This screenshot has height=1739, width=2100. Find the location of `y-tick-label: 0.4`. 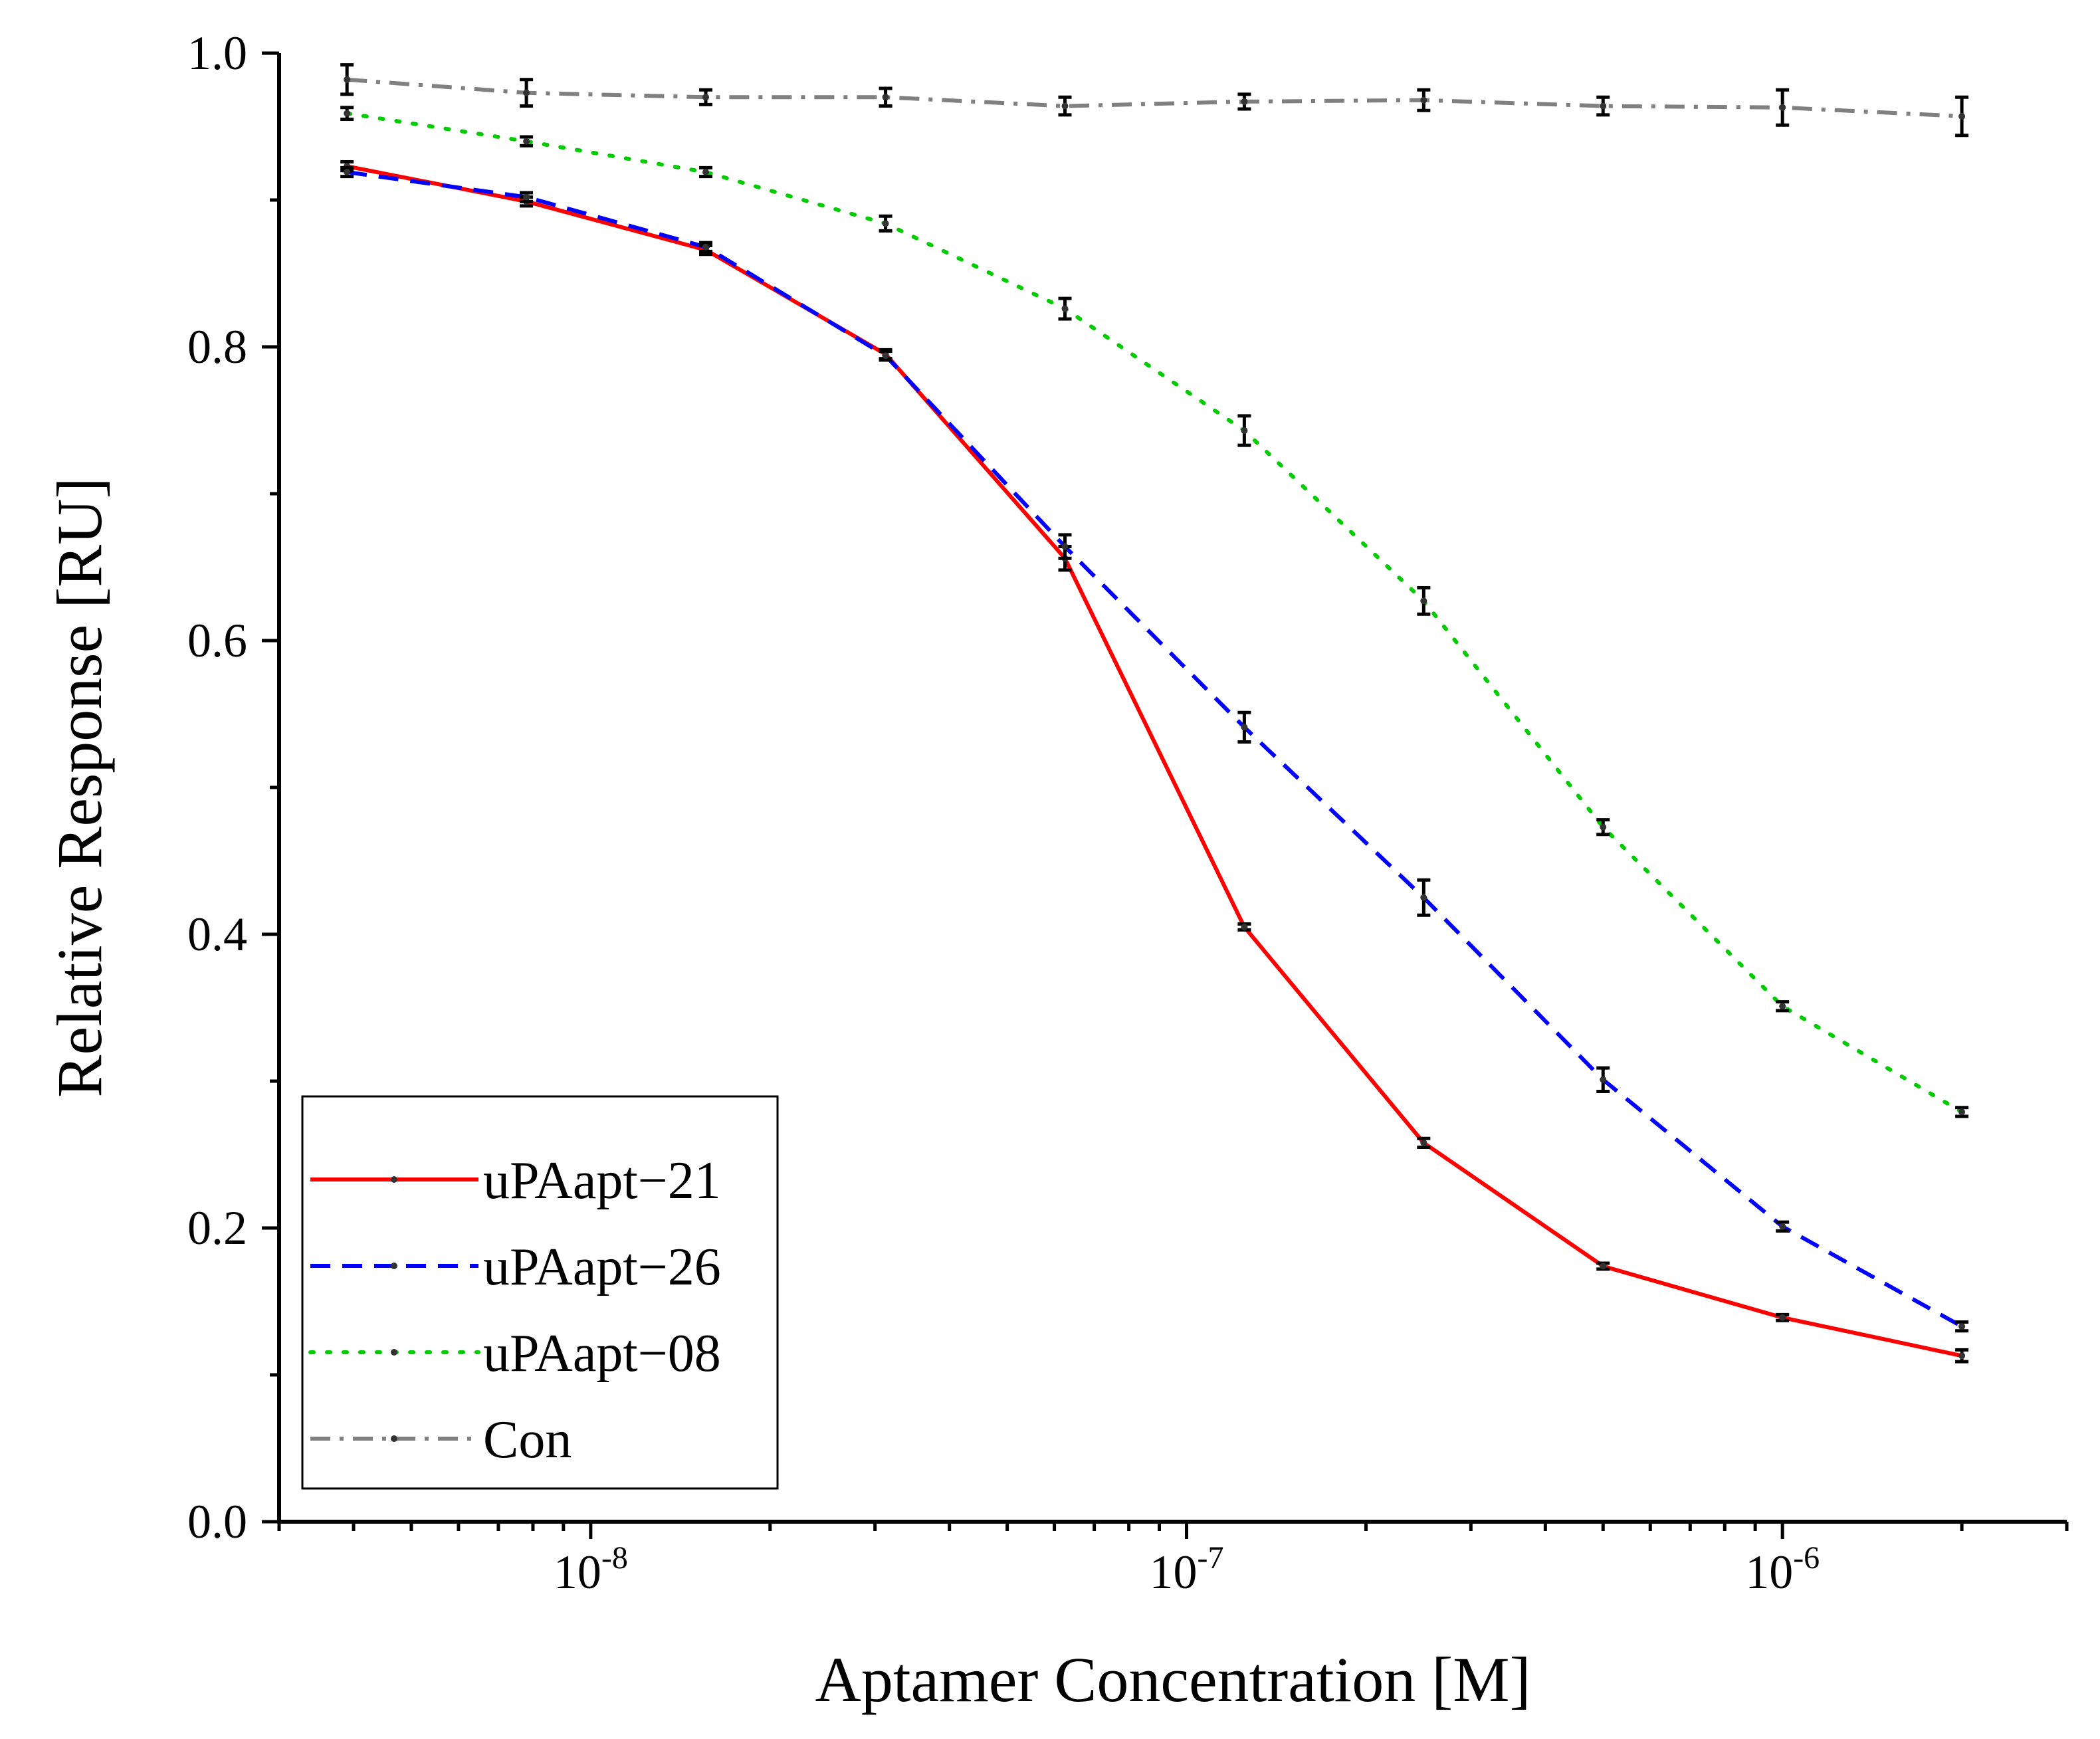

y-tick-label: 0.4 is located at coordinates (217, 934).